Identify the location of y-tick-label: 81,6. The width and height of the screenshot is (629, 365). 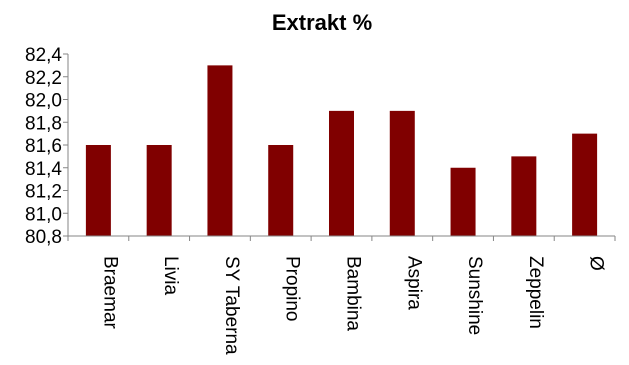
(43, 146).